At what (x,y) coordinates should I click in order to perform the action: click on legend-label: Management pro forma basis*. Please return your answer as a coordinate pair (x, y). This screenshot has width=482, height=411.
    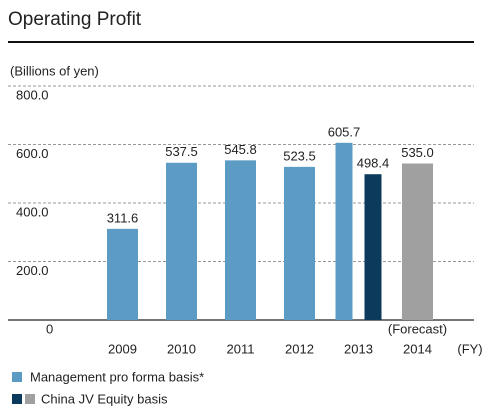
    Looking at the image, I should click on (117, 376).